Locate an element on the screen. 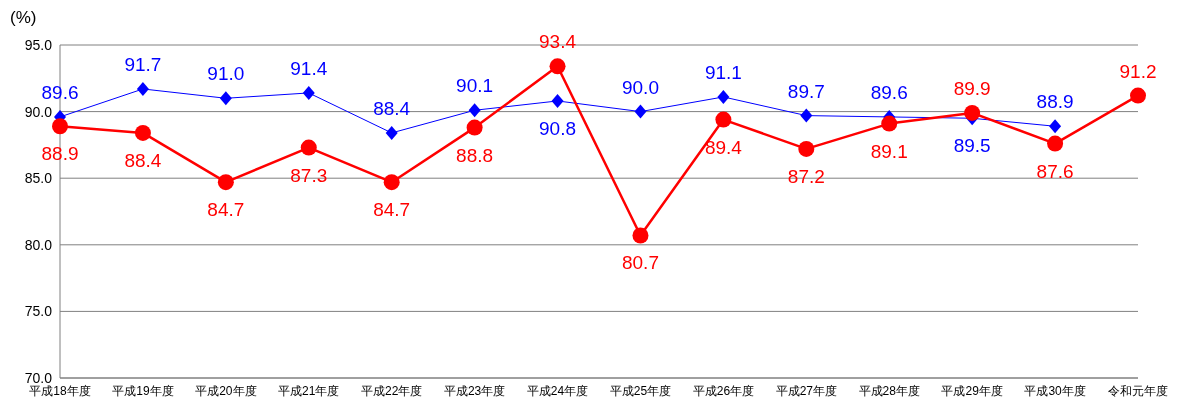 Image resolution: width=1195 pixels, height=415 pixels. x-tick-label: 令和元年度 is located at coordinates (1138, 390).